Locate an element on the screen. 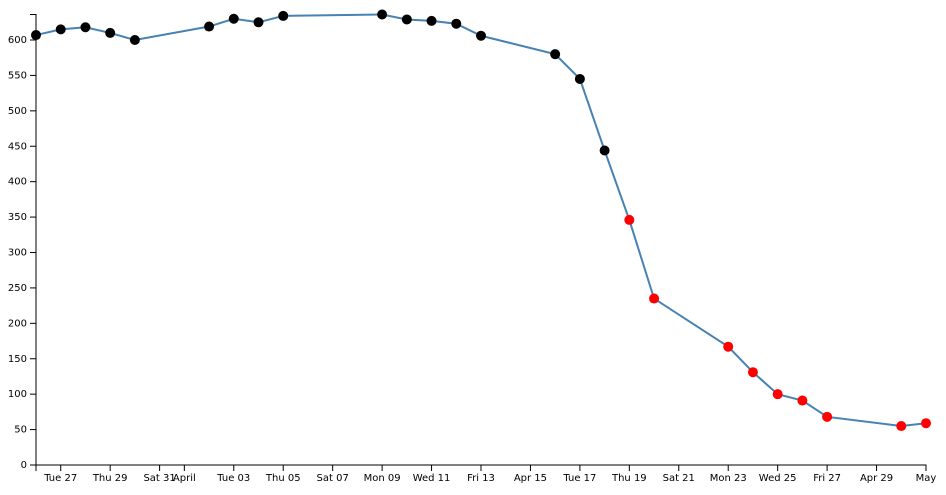 Image resolution: width=946 pixels, height=495 pixels. x-tick-label: Tue 17 is located at coordinates (579, 478).